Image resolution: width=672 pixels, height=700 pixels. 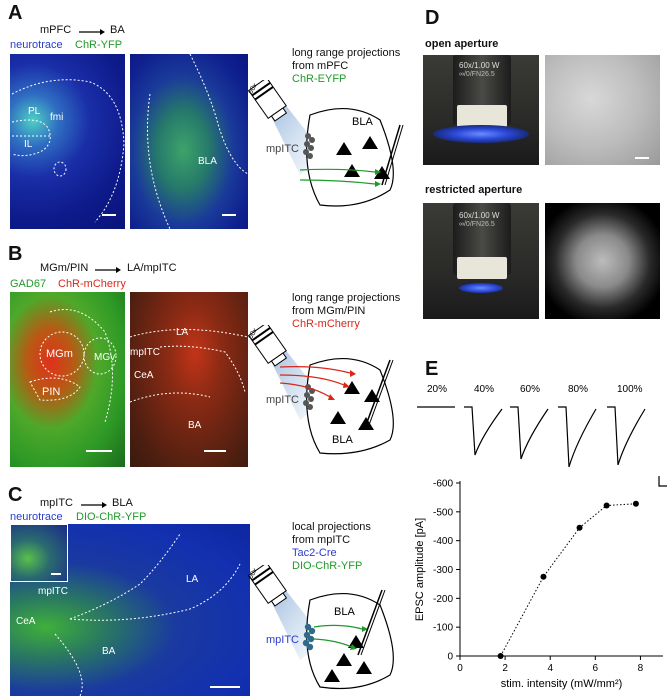 What do you see at coordinates (189, 379) in the screenshot?
I see `panel-b-image-right: LA mpITC CeA BA` at bounding box center [189, 379].